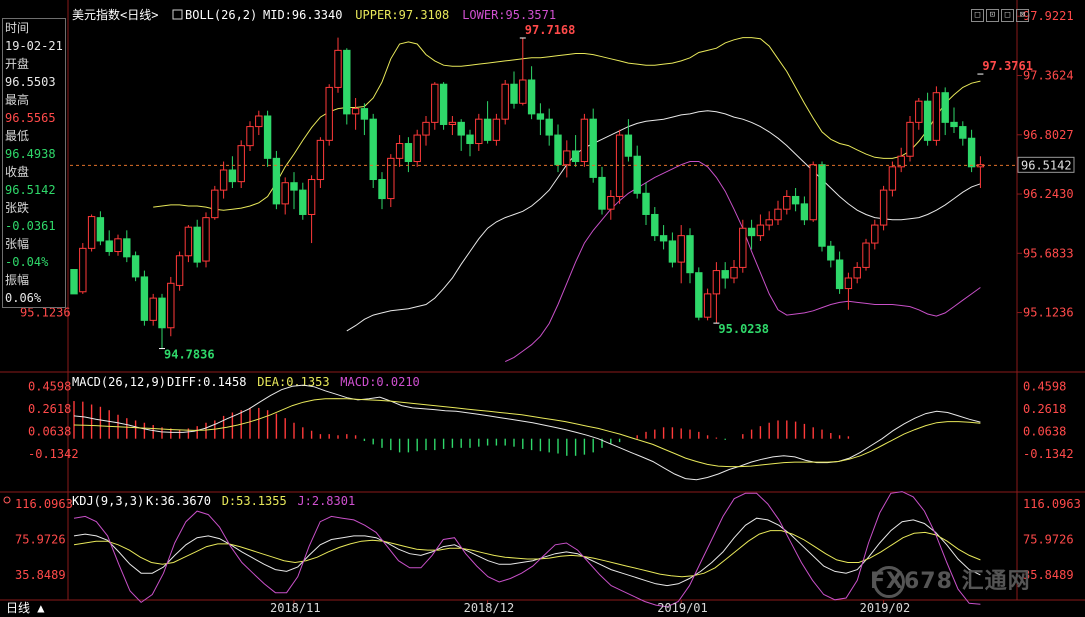  I want to click on kdj-k-value: K:36.3670, so click(178, 501).